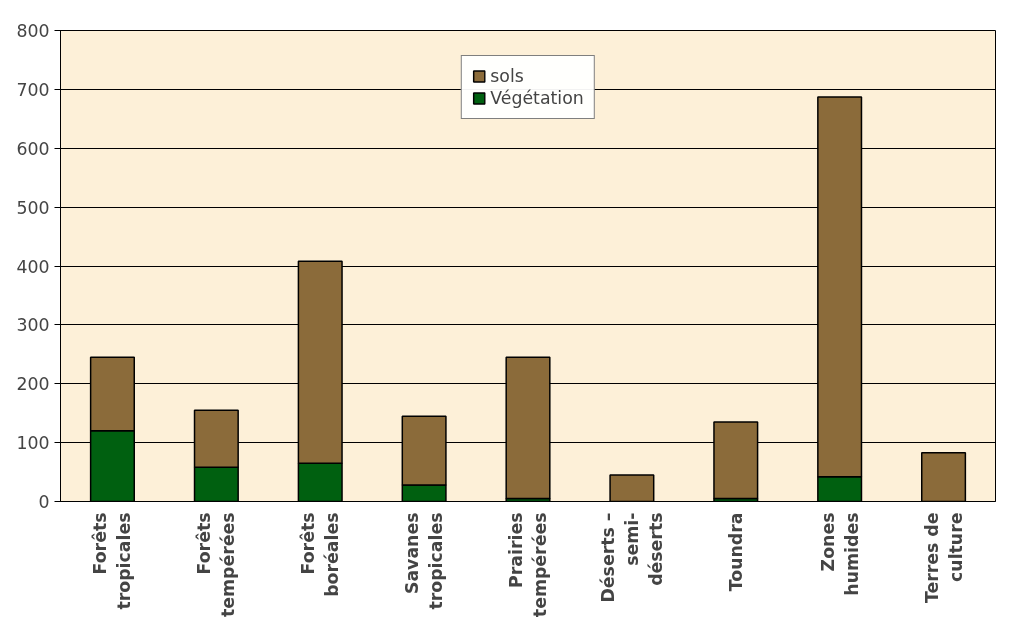 This screenshot has width=1013, height=627. Describe the element at coordinates (33, 266) in the screenshot. I see `y-tick-label: 400` at that location.